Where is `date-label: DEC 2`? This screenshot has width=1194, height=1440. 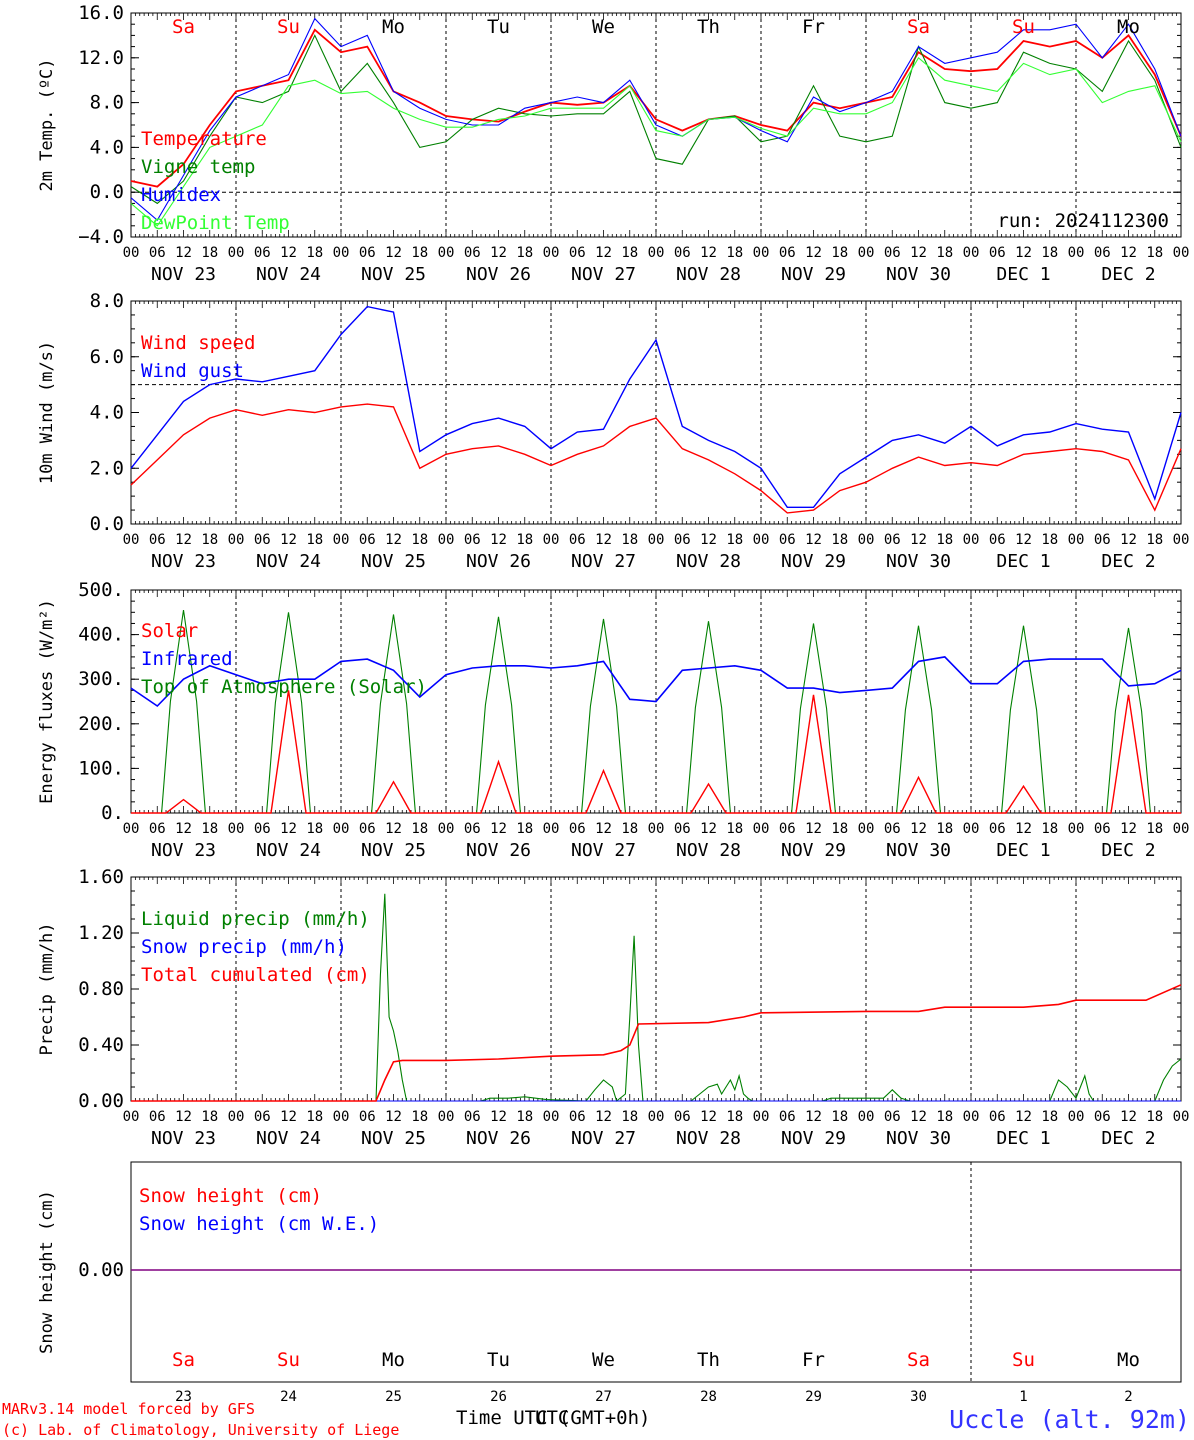 date-label: DEC 2 is located at coordinates (1128, 561).